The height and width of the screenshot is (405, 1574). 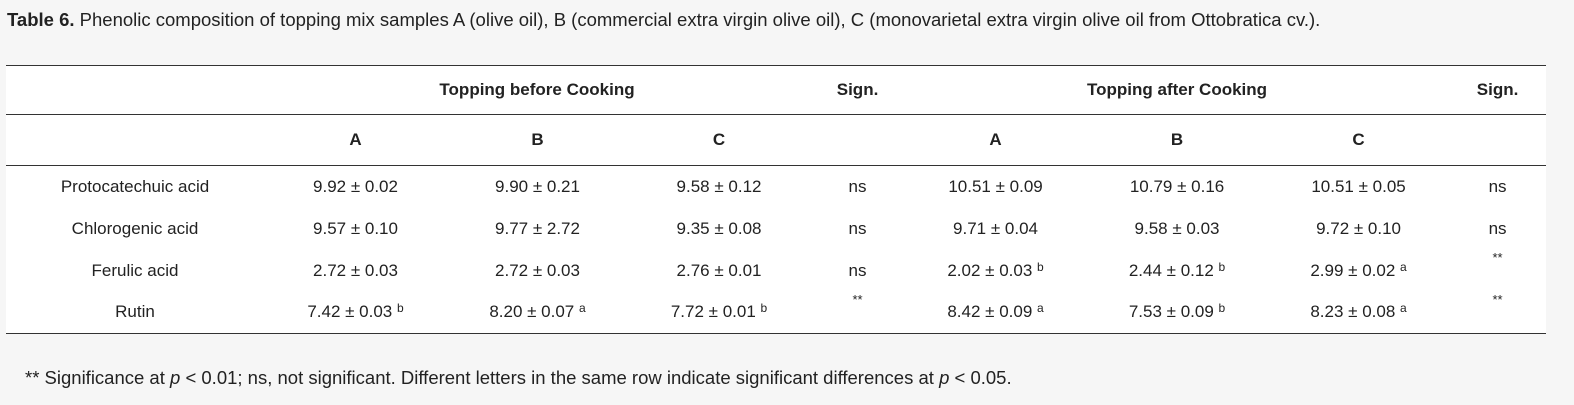 I want to click on value-cell: 7.53 ± 0.09 b, so click(x=1177, y=312).